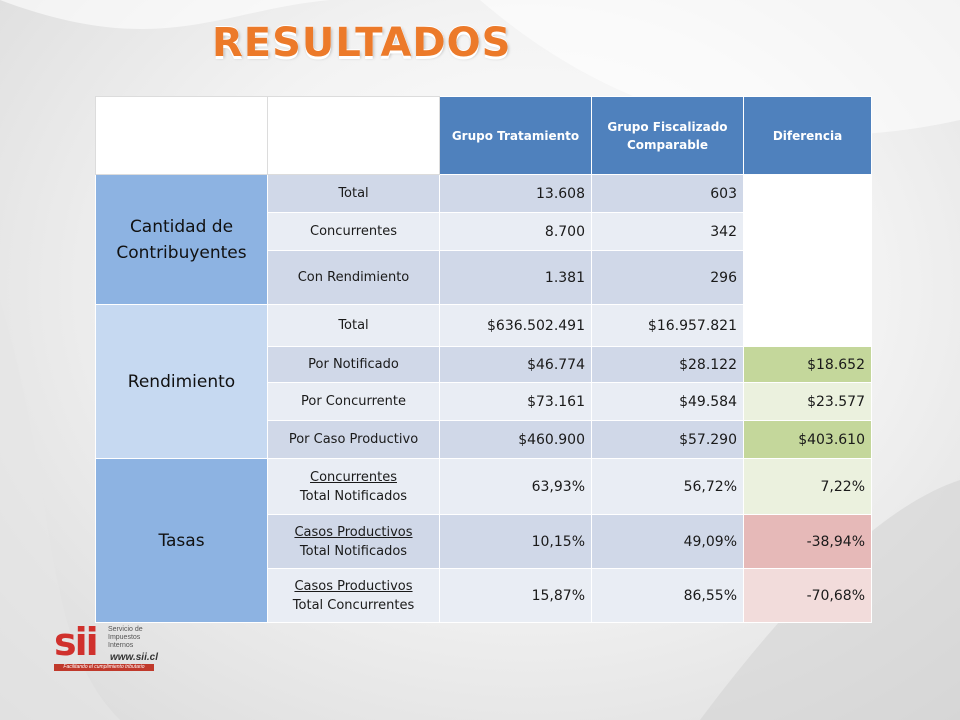  I want to click on rate-denominator: Total Concurrentes, so click(353, 605).